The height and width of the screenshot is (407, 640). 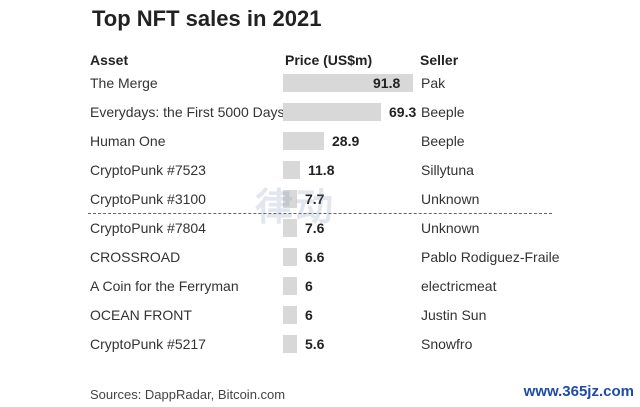 I want to click on row-divider, so click(x=320, y=213).